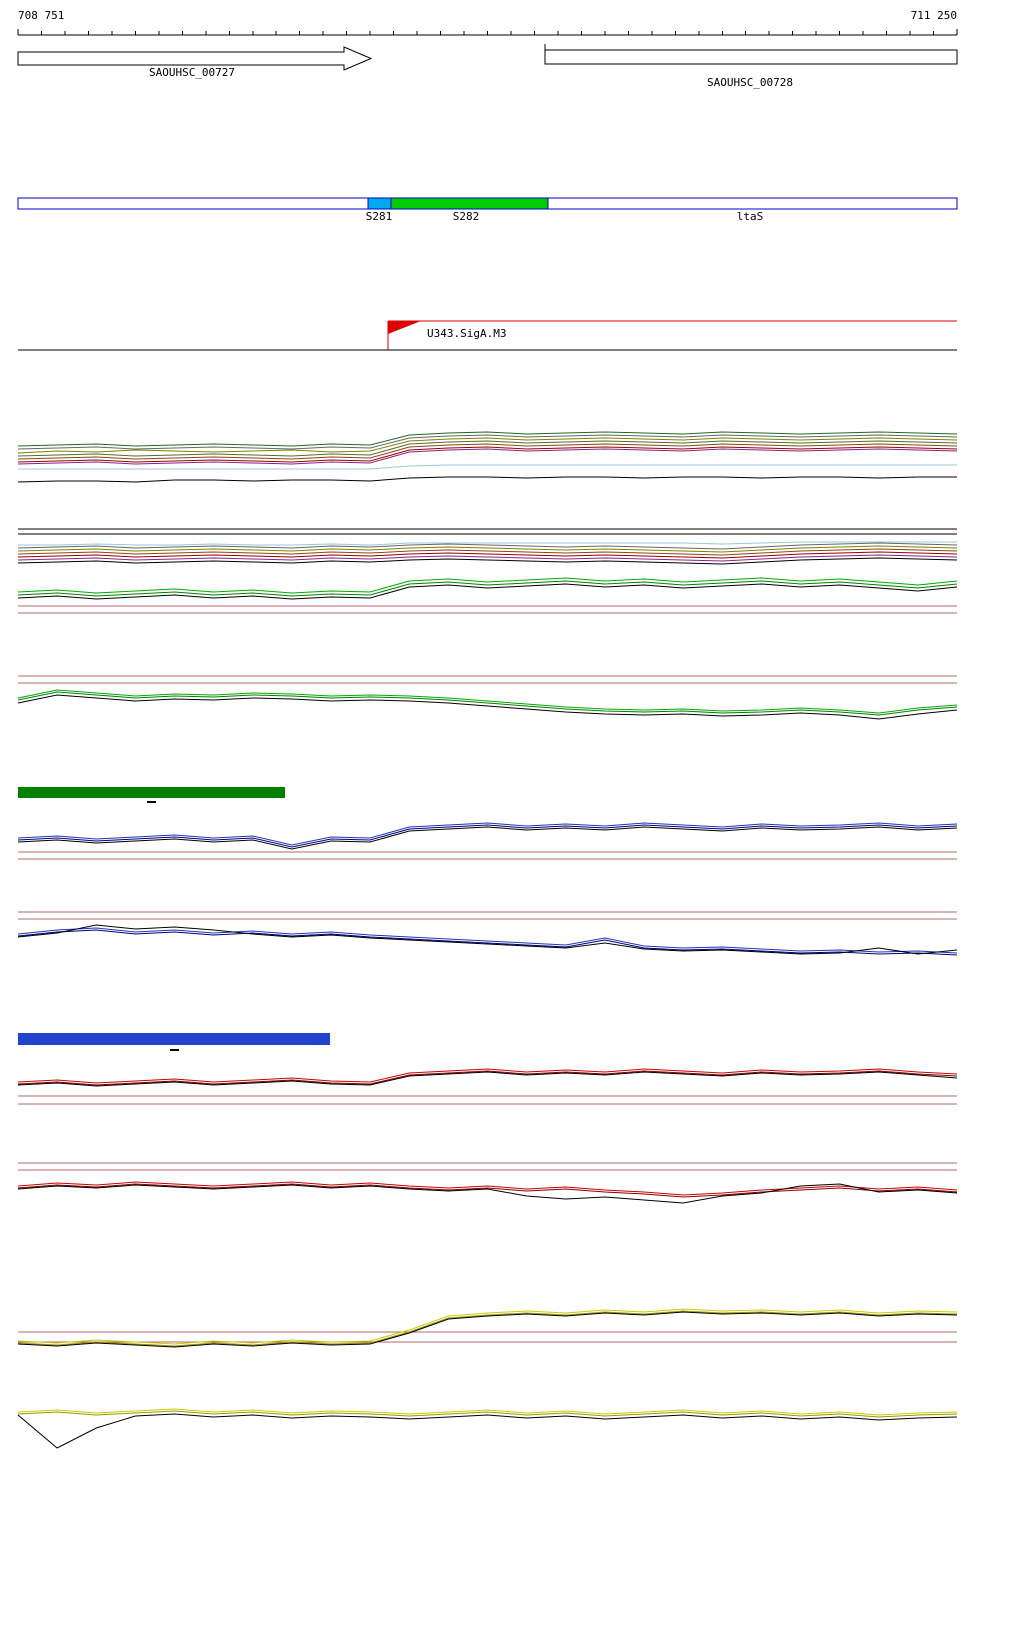 This screenshot has width=1024, height=1640. What do you see at coordinates (41, 15) in the screenshot?
I see `ruler-start-coordinate: 708 751` at bounding box center [41, 15].